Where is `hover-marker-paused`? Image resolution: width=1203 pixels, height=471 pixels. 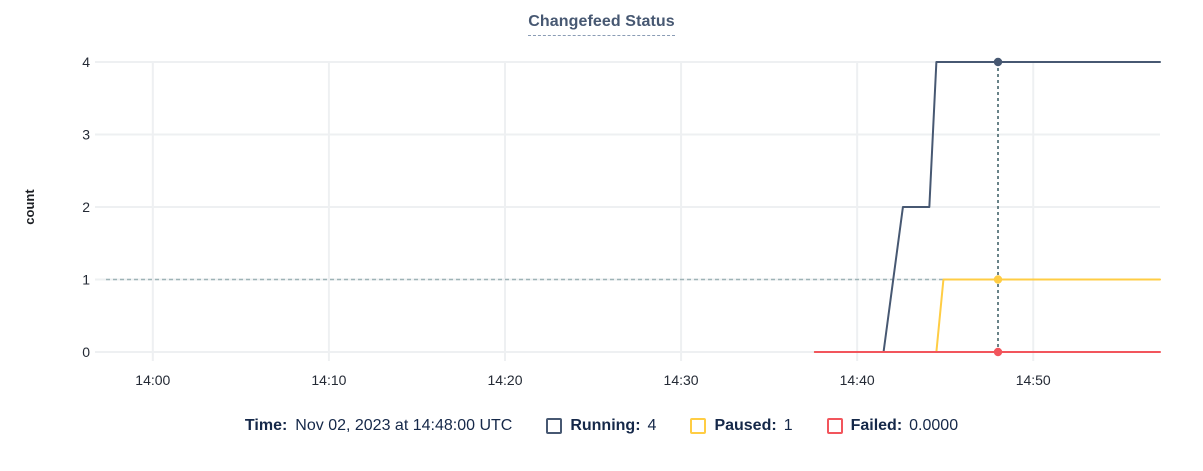
hover-marker-paused is located at coordinates (998, 279).